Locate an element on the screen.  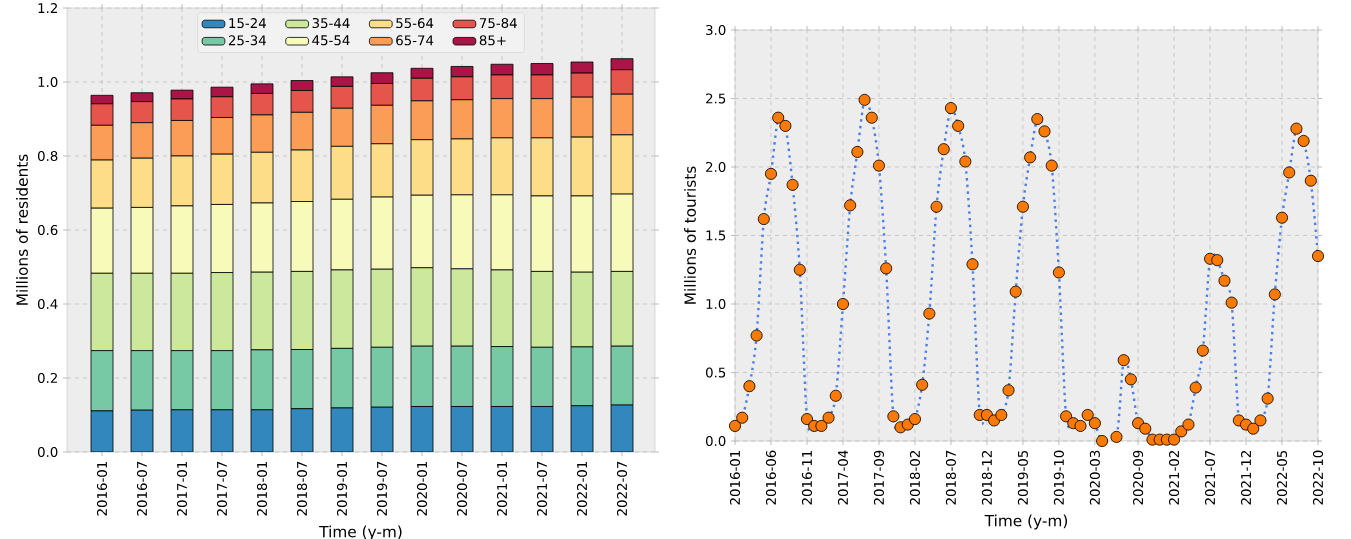
x-tick-label: 2022-01 is located at coordinates (582, 488).